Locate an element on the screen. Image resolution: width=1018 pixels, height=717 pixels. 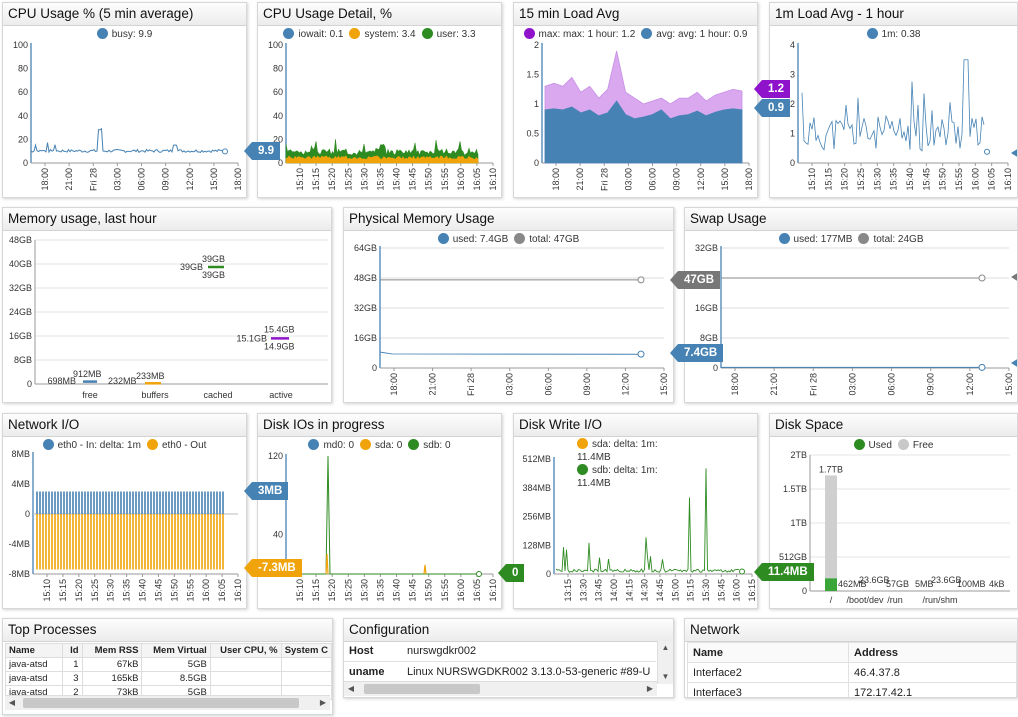
x-tick-label: 15:55 is located at coordinates (959, 179).